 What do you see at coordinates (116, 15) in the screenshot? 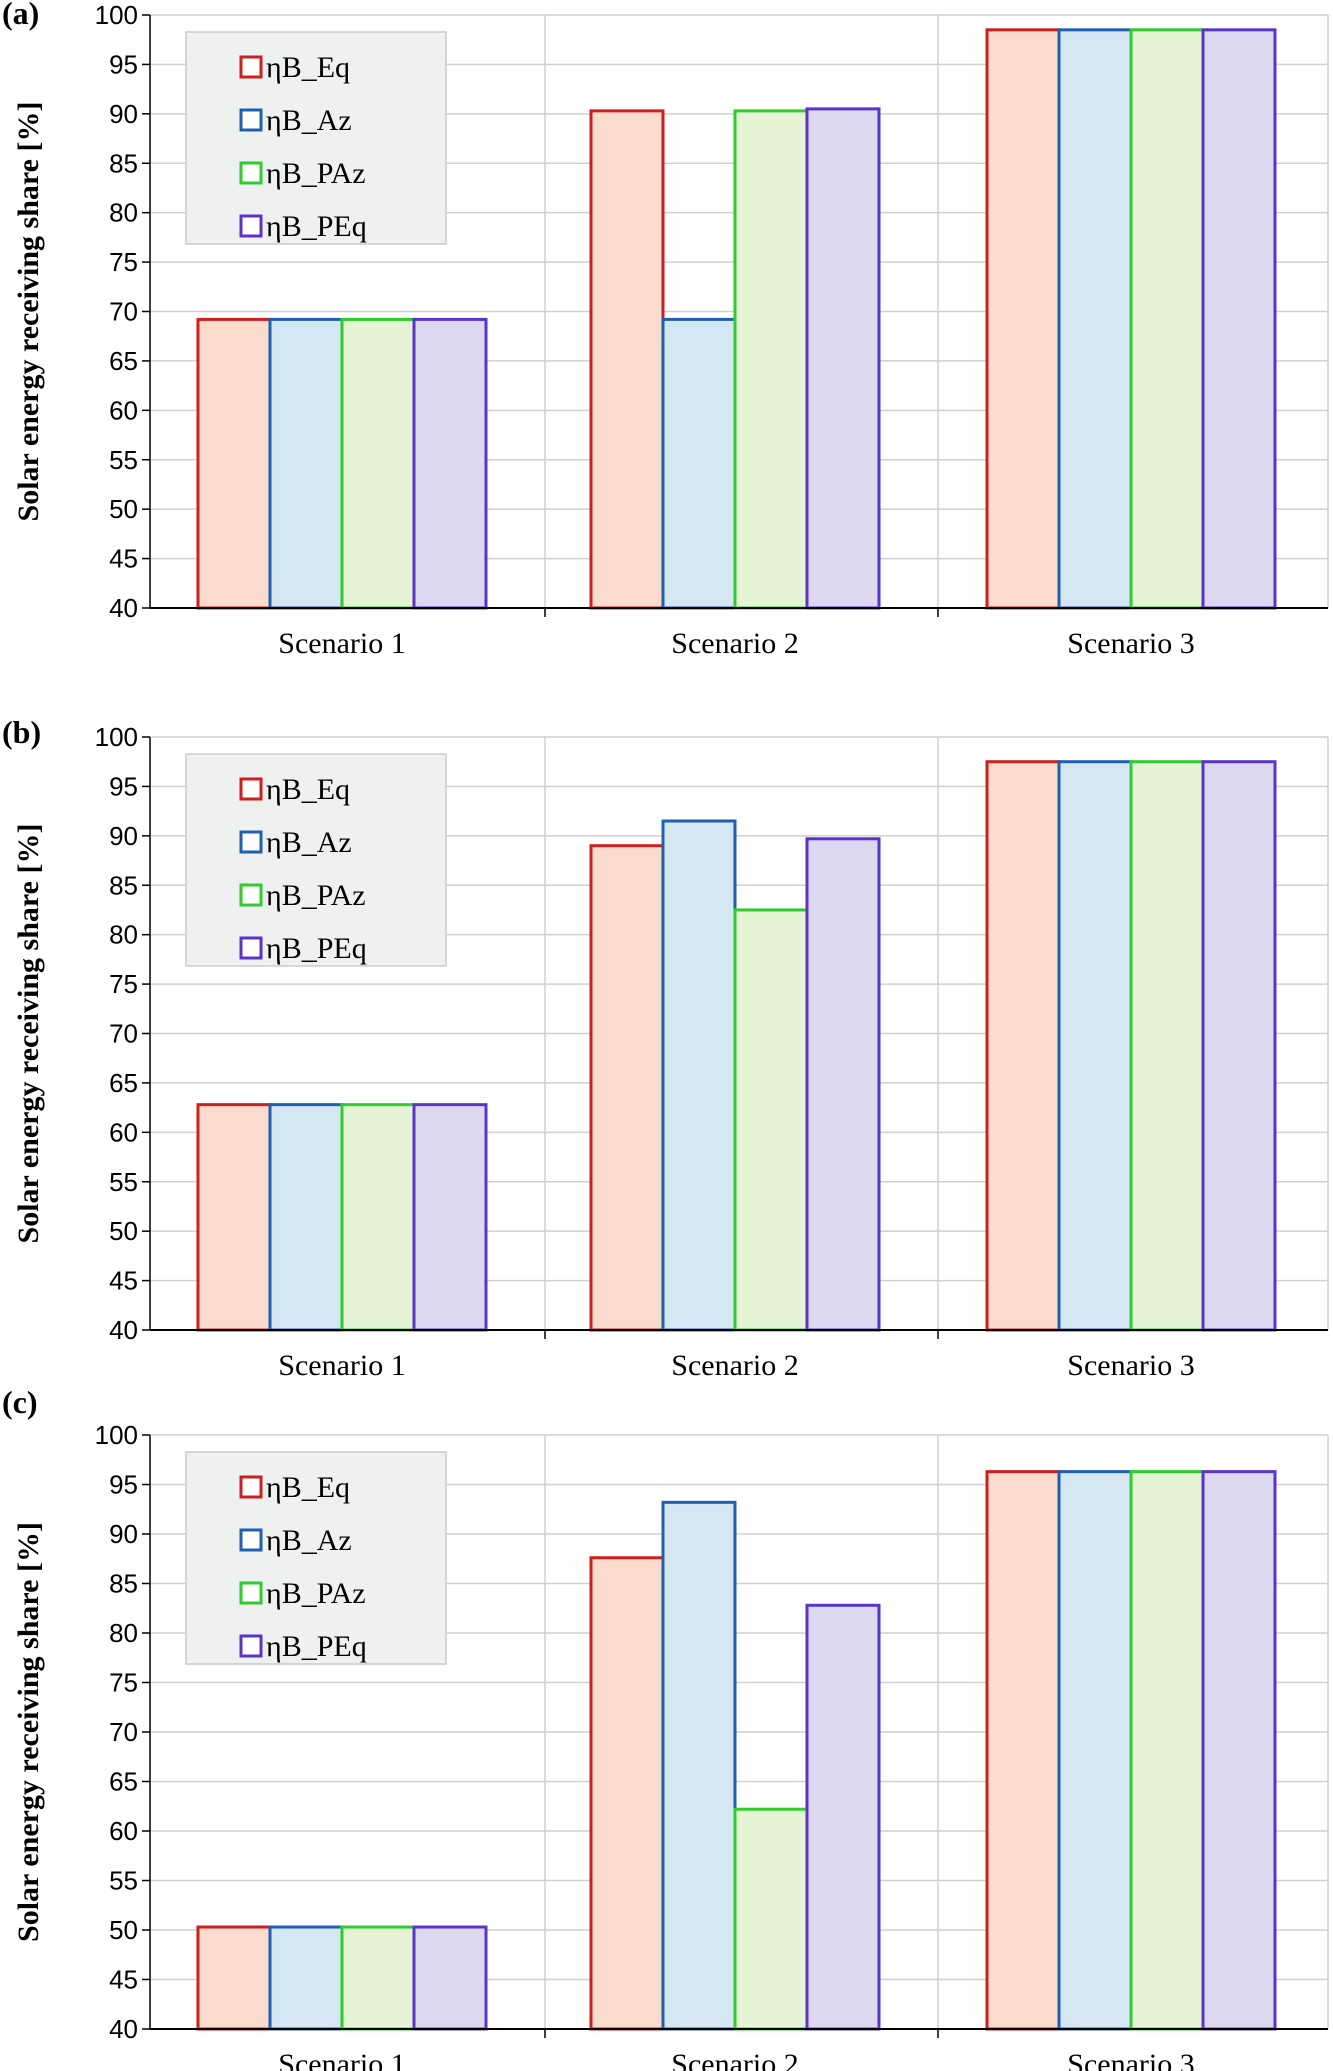
I see `y-tick-label: 100` at bounding box center [116, 15].